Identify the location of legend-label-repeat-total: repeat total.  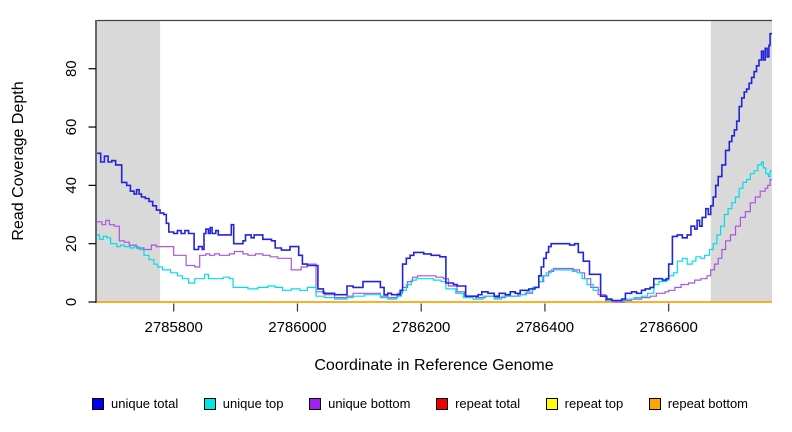
(488, 403).